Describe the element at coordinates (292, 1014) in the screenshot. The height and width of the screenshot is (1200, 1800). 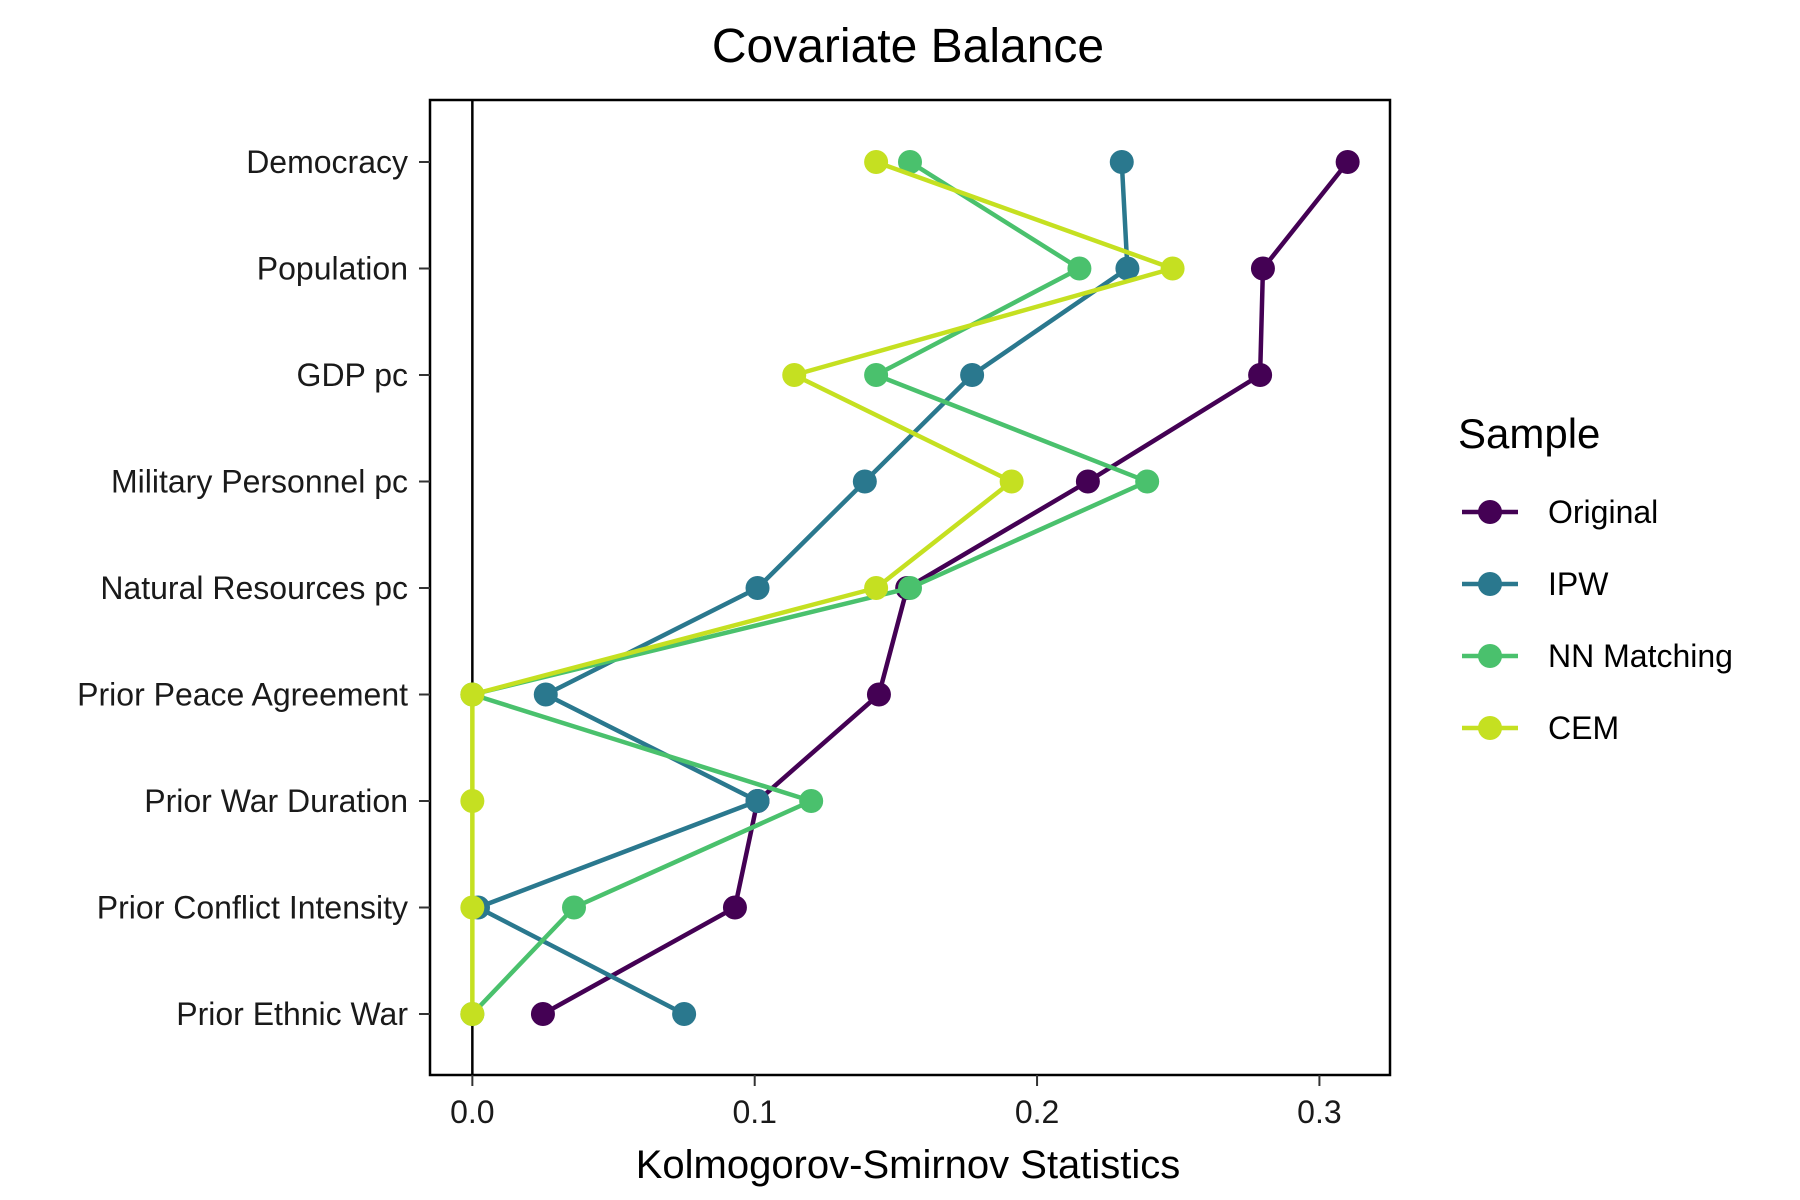
I see `y-tick-label: Prior Ethnic War` at that location.